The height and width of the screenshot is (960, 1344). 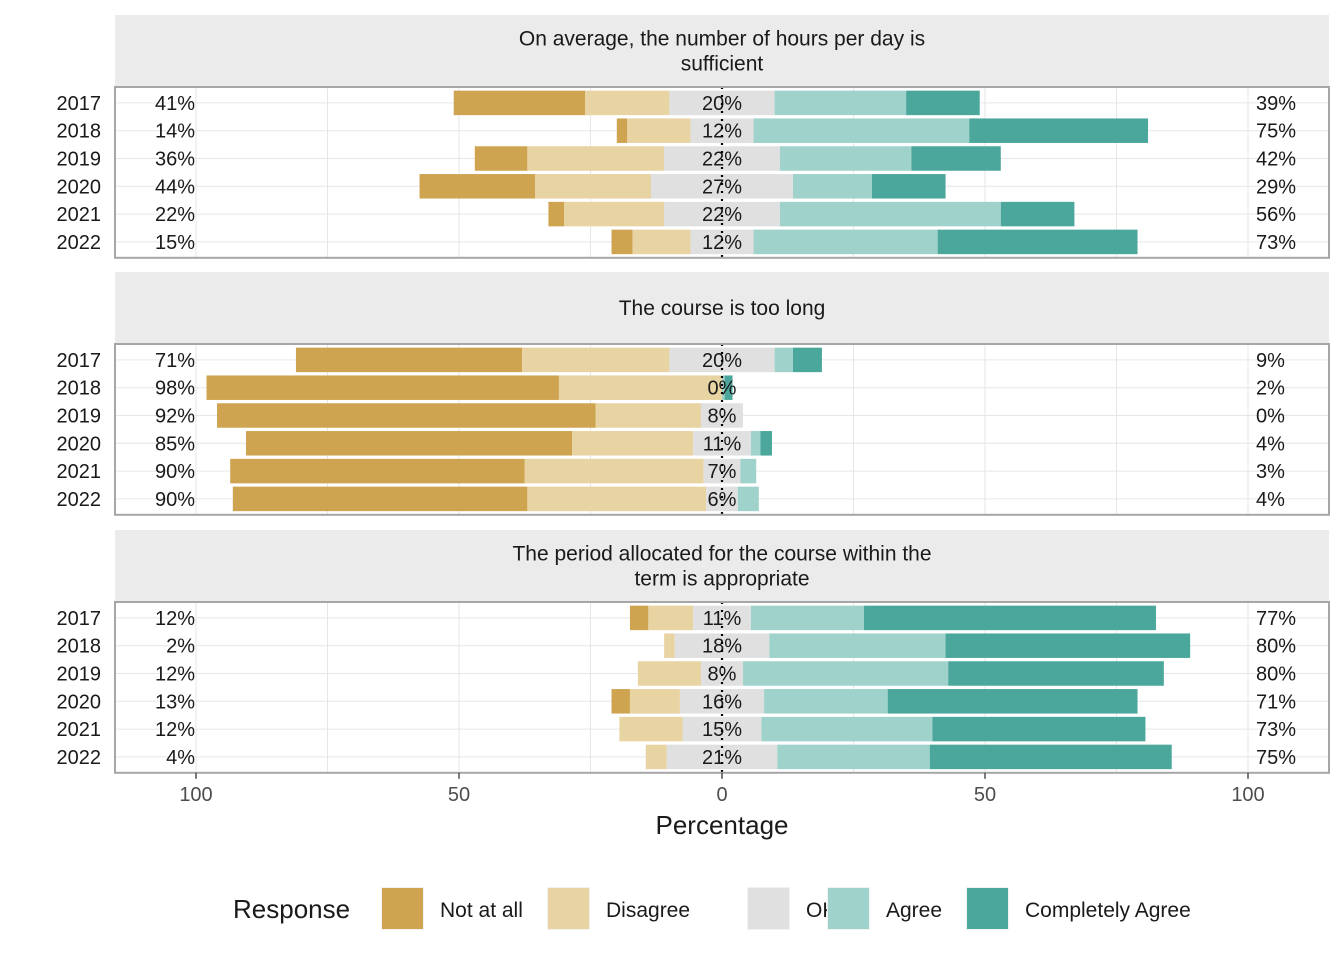 What do you see at coordinates (79, 160) in the screenshot?
I see `year-label: 2019` at bounding box center [79, 160].